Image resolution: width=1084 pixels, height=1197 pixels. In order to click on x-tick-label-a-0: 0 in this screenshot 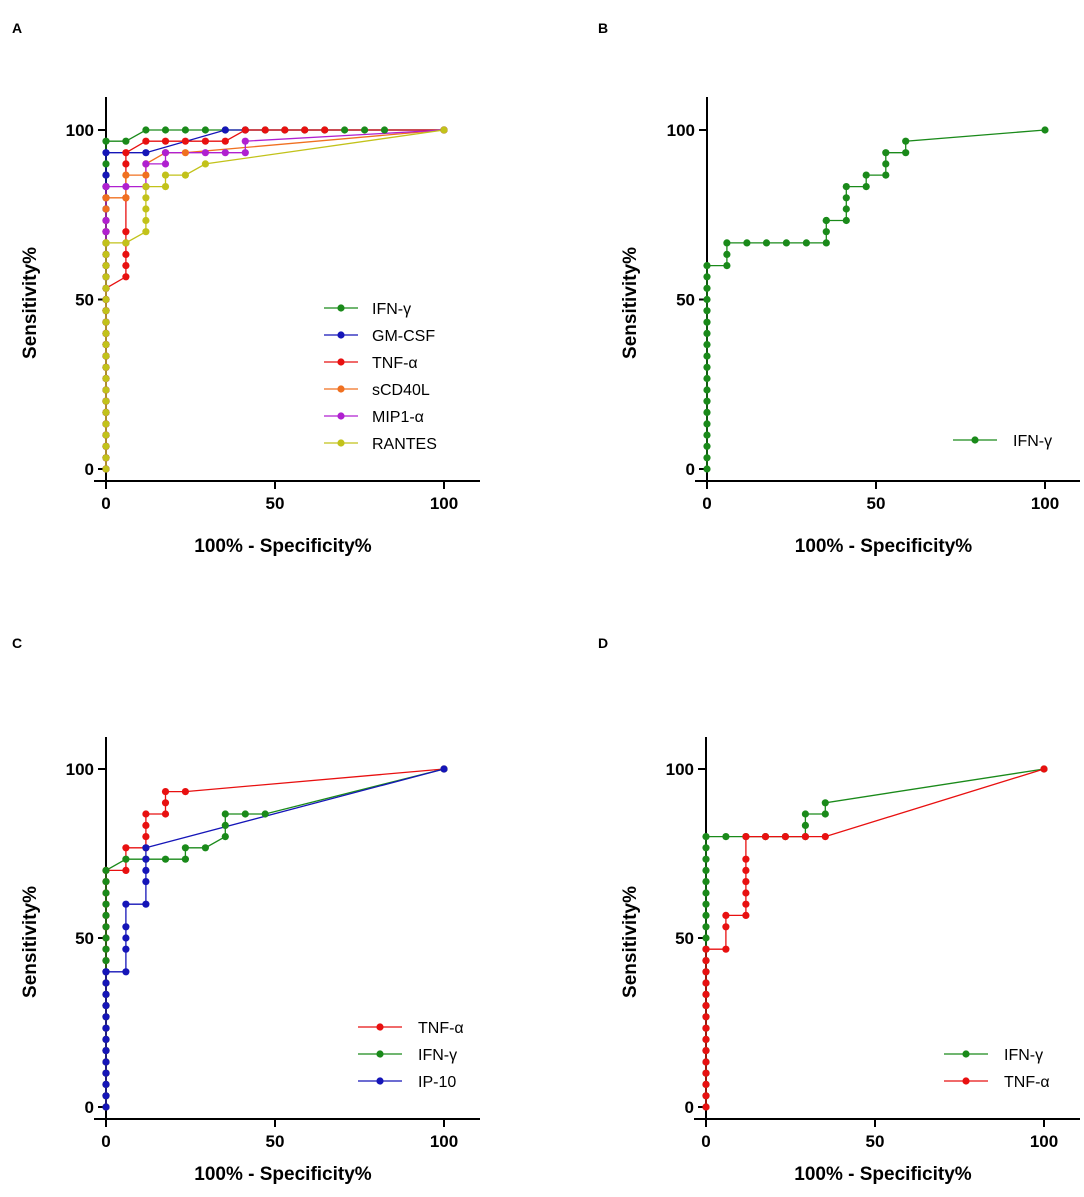, I will do `click(105, 503)`.